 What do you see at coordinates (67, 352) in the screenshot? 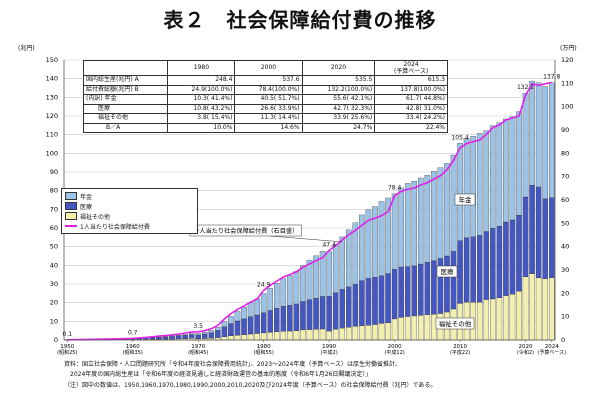
I see `x-tick-era-label: (昭和25)` at bounding box center [67, 352].